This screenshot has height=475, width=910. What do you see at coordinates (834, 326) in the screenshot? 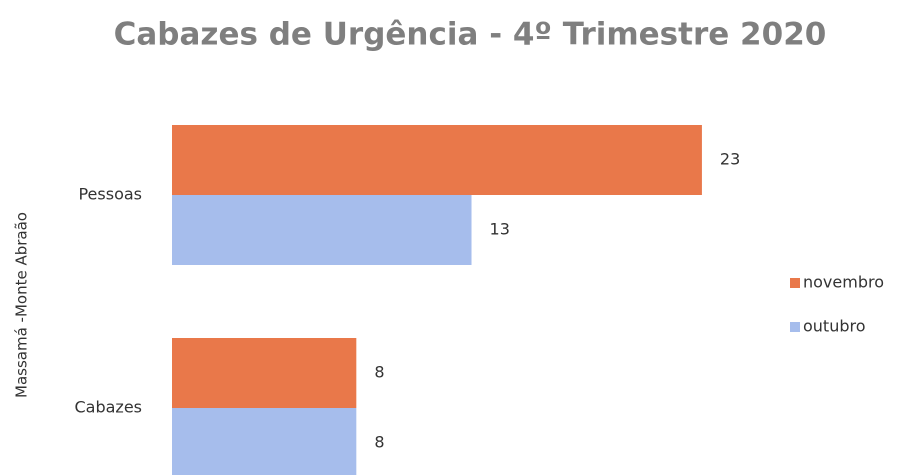
I see `legend-label: outubro` at bounding box center [834, 326].